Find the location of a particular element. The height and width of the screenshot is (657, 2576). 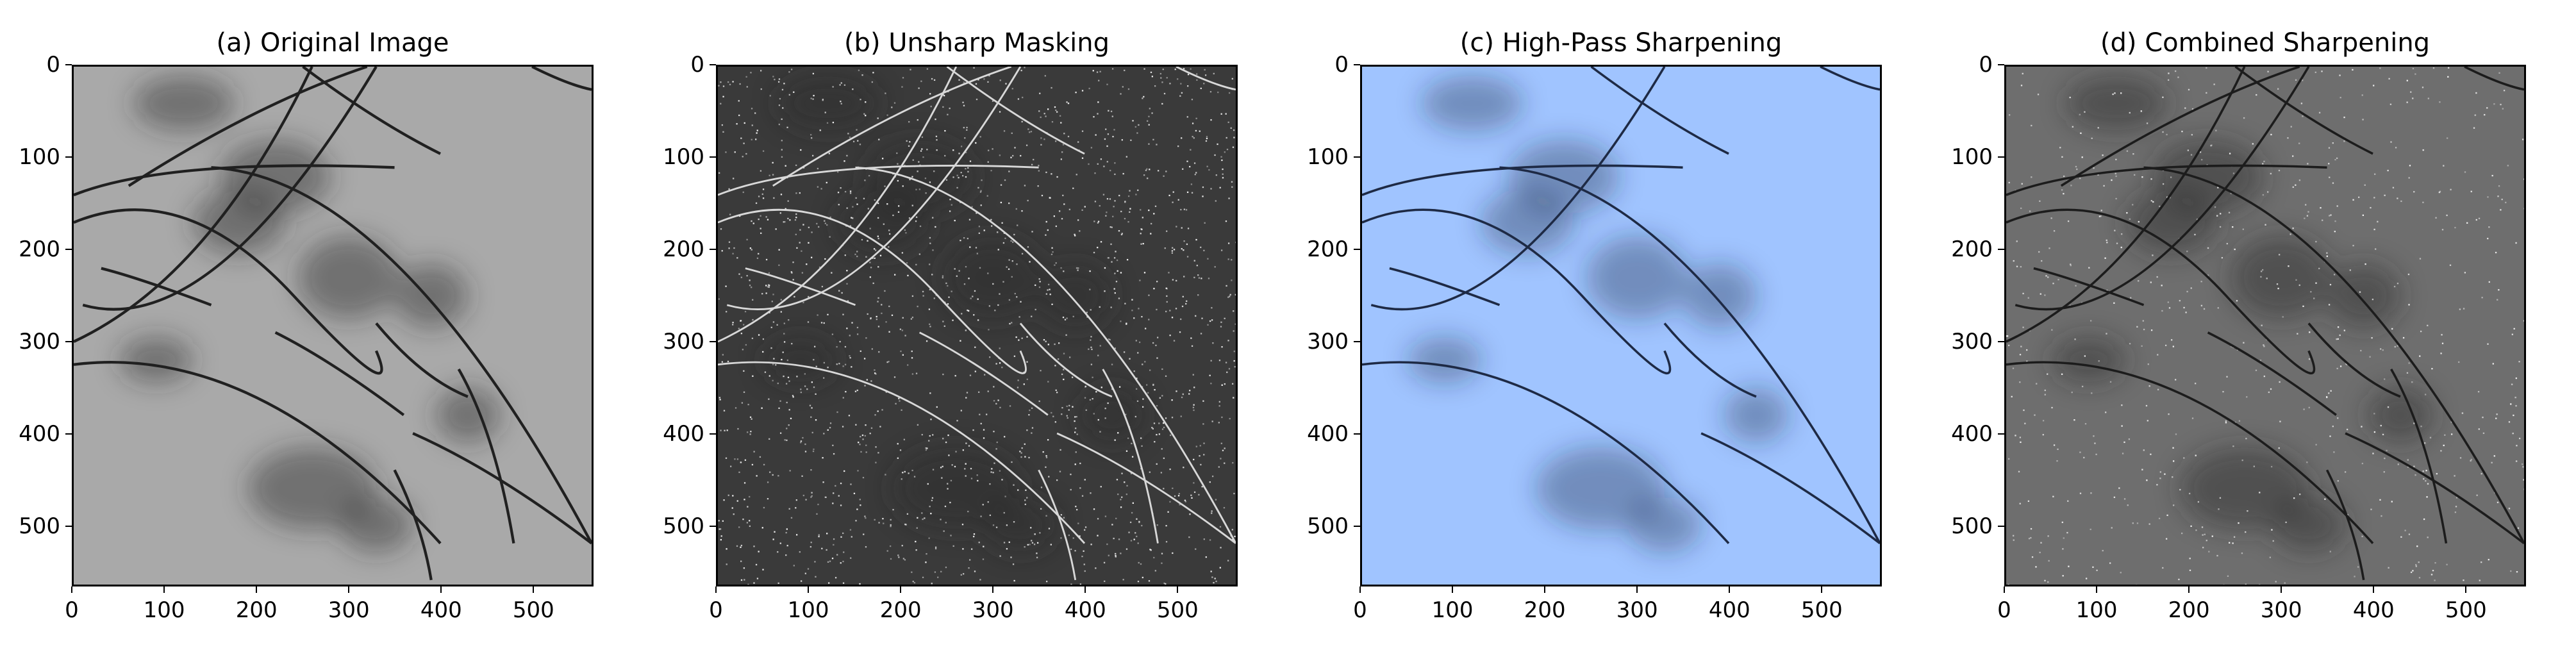

panel-title: (c) High-Pass Sharpening is located at coordinates (1621, 43).